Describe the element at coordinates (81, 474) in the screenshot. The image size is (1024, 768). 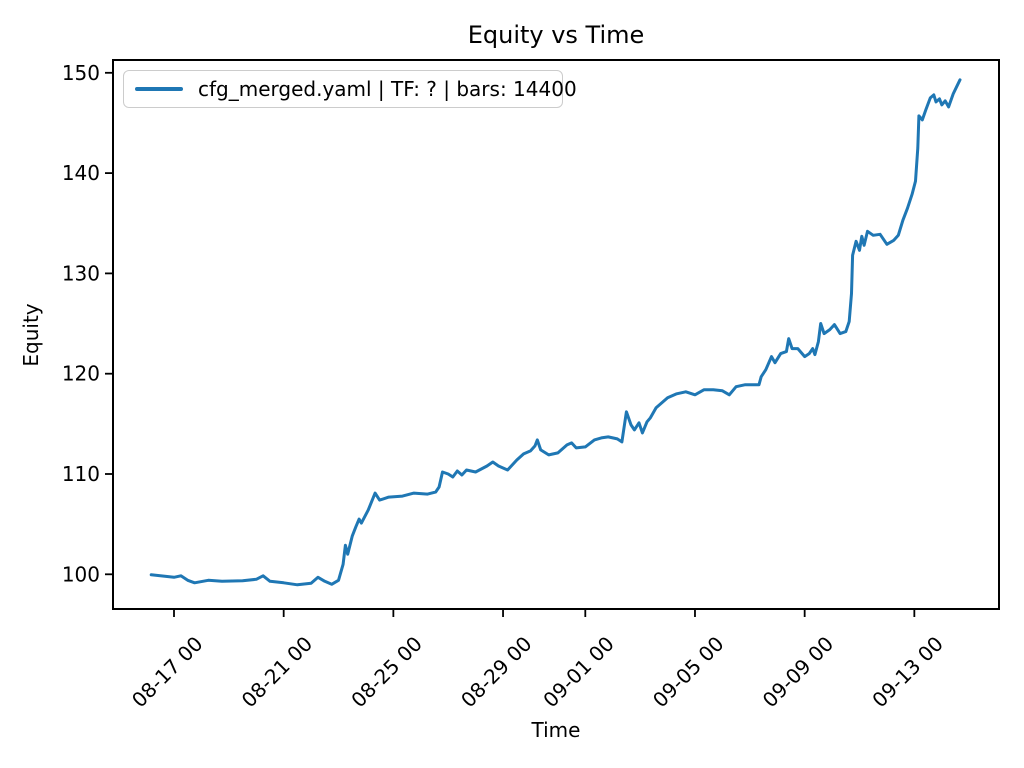
I see `y-tick-label: 110` at that location.